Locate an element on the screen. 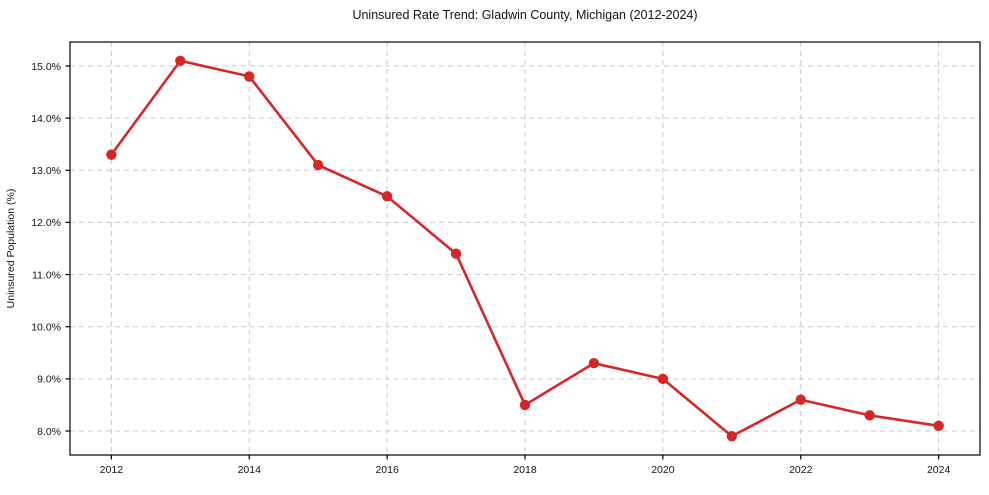 This screenshot has height=495, width=989. data-point-2012 is located at coordinates (111, 154).